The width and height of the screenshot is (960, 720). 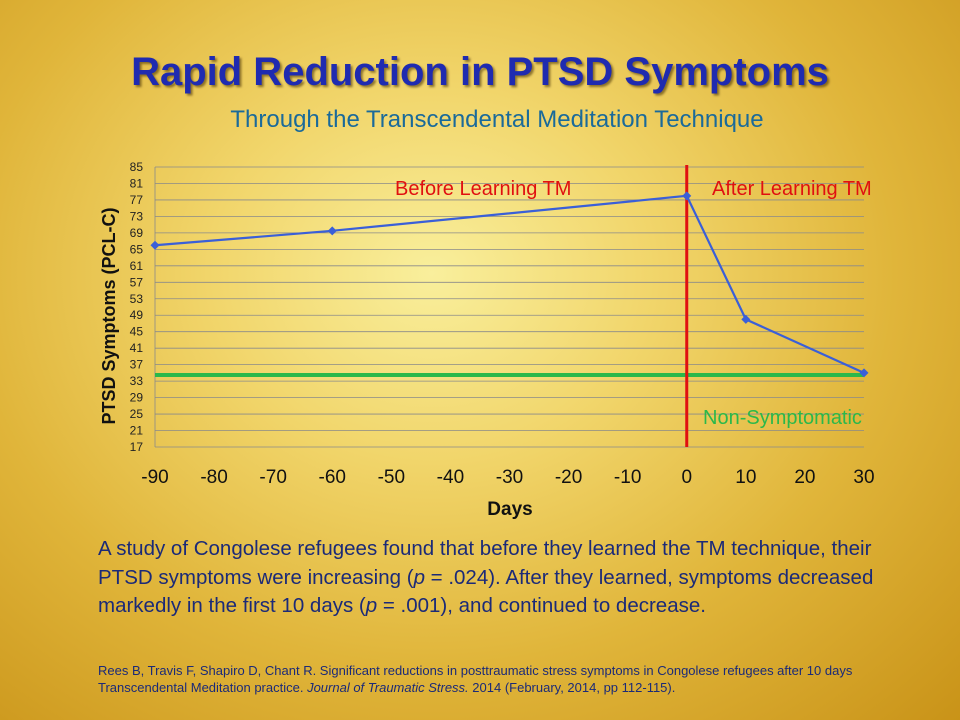 I want to click on y-tick-label: 69, so click(x=137, y=233).